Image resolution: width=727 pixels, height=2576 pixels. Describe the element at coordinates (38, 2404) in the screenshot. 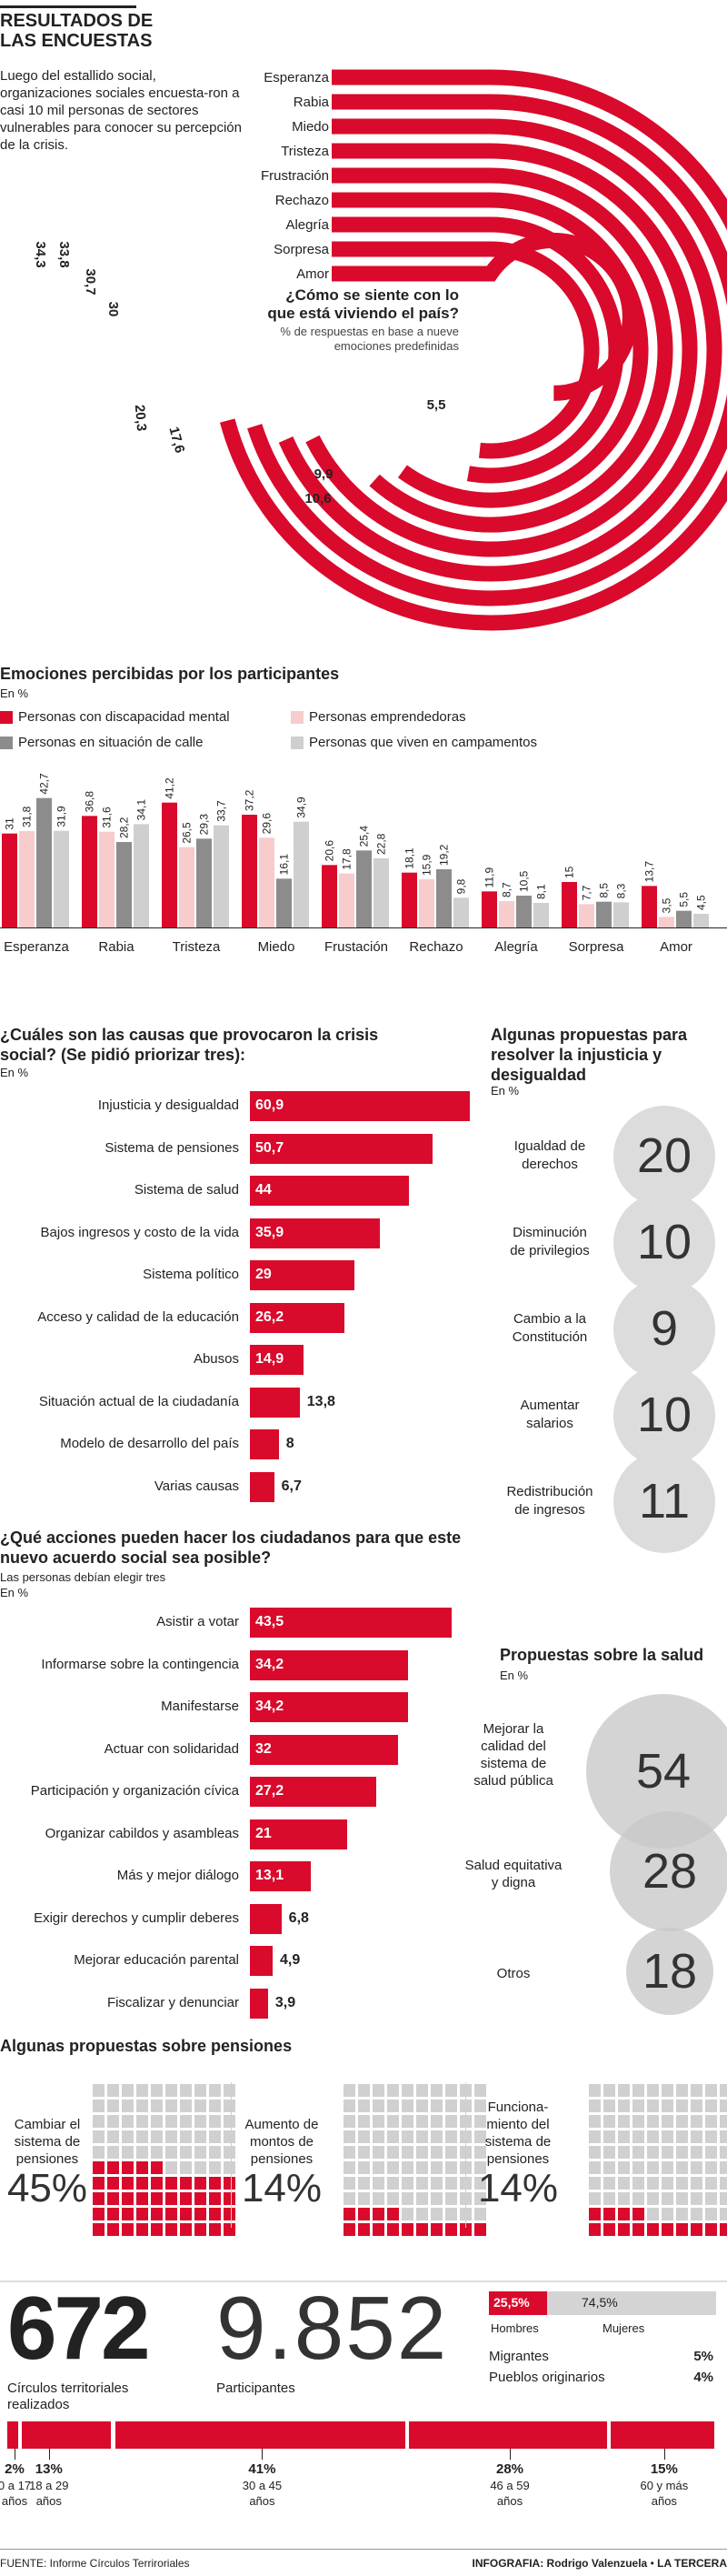

I see `circulos-label-line2: realizados` at that location.